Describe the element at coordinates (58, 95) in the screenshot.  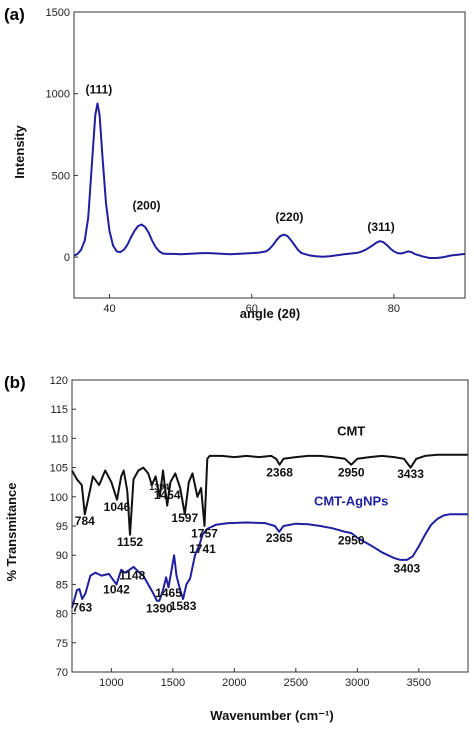
I see `y-tick-label: 1000` at that location.